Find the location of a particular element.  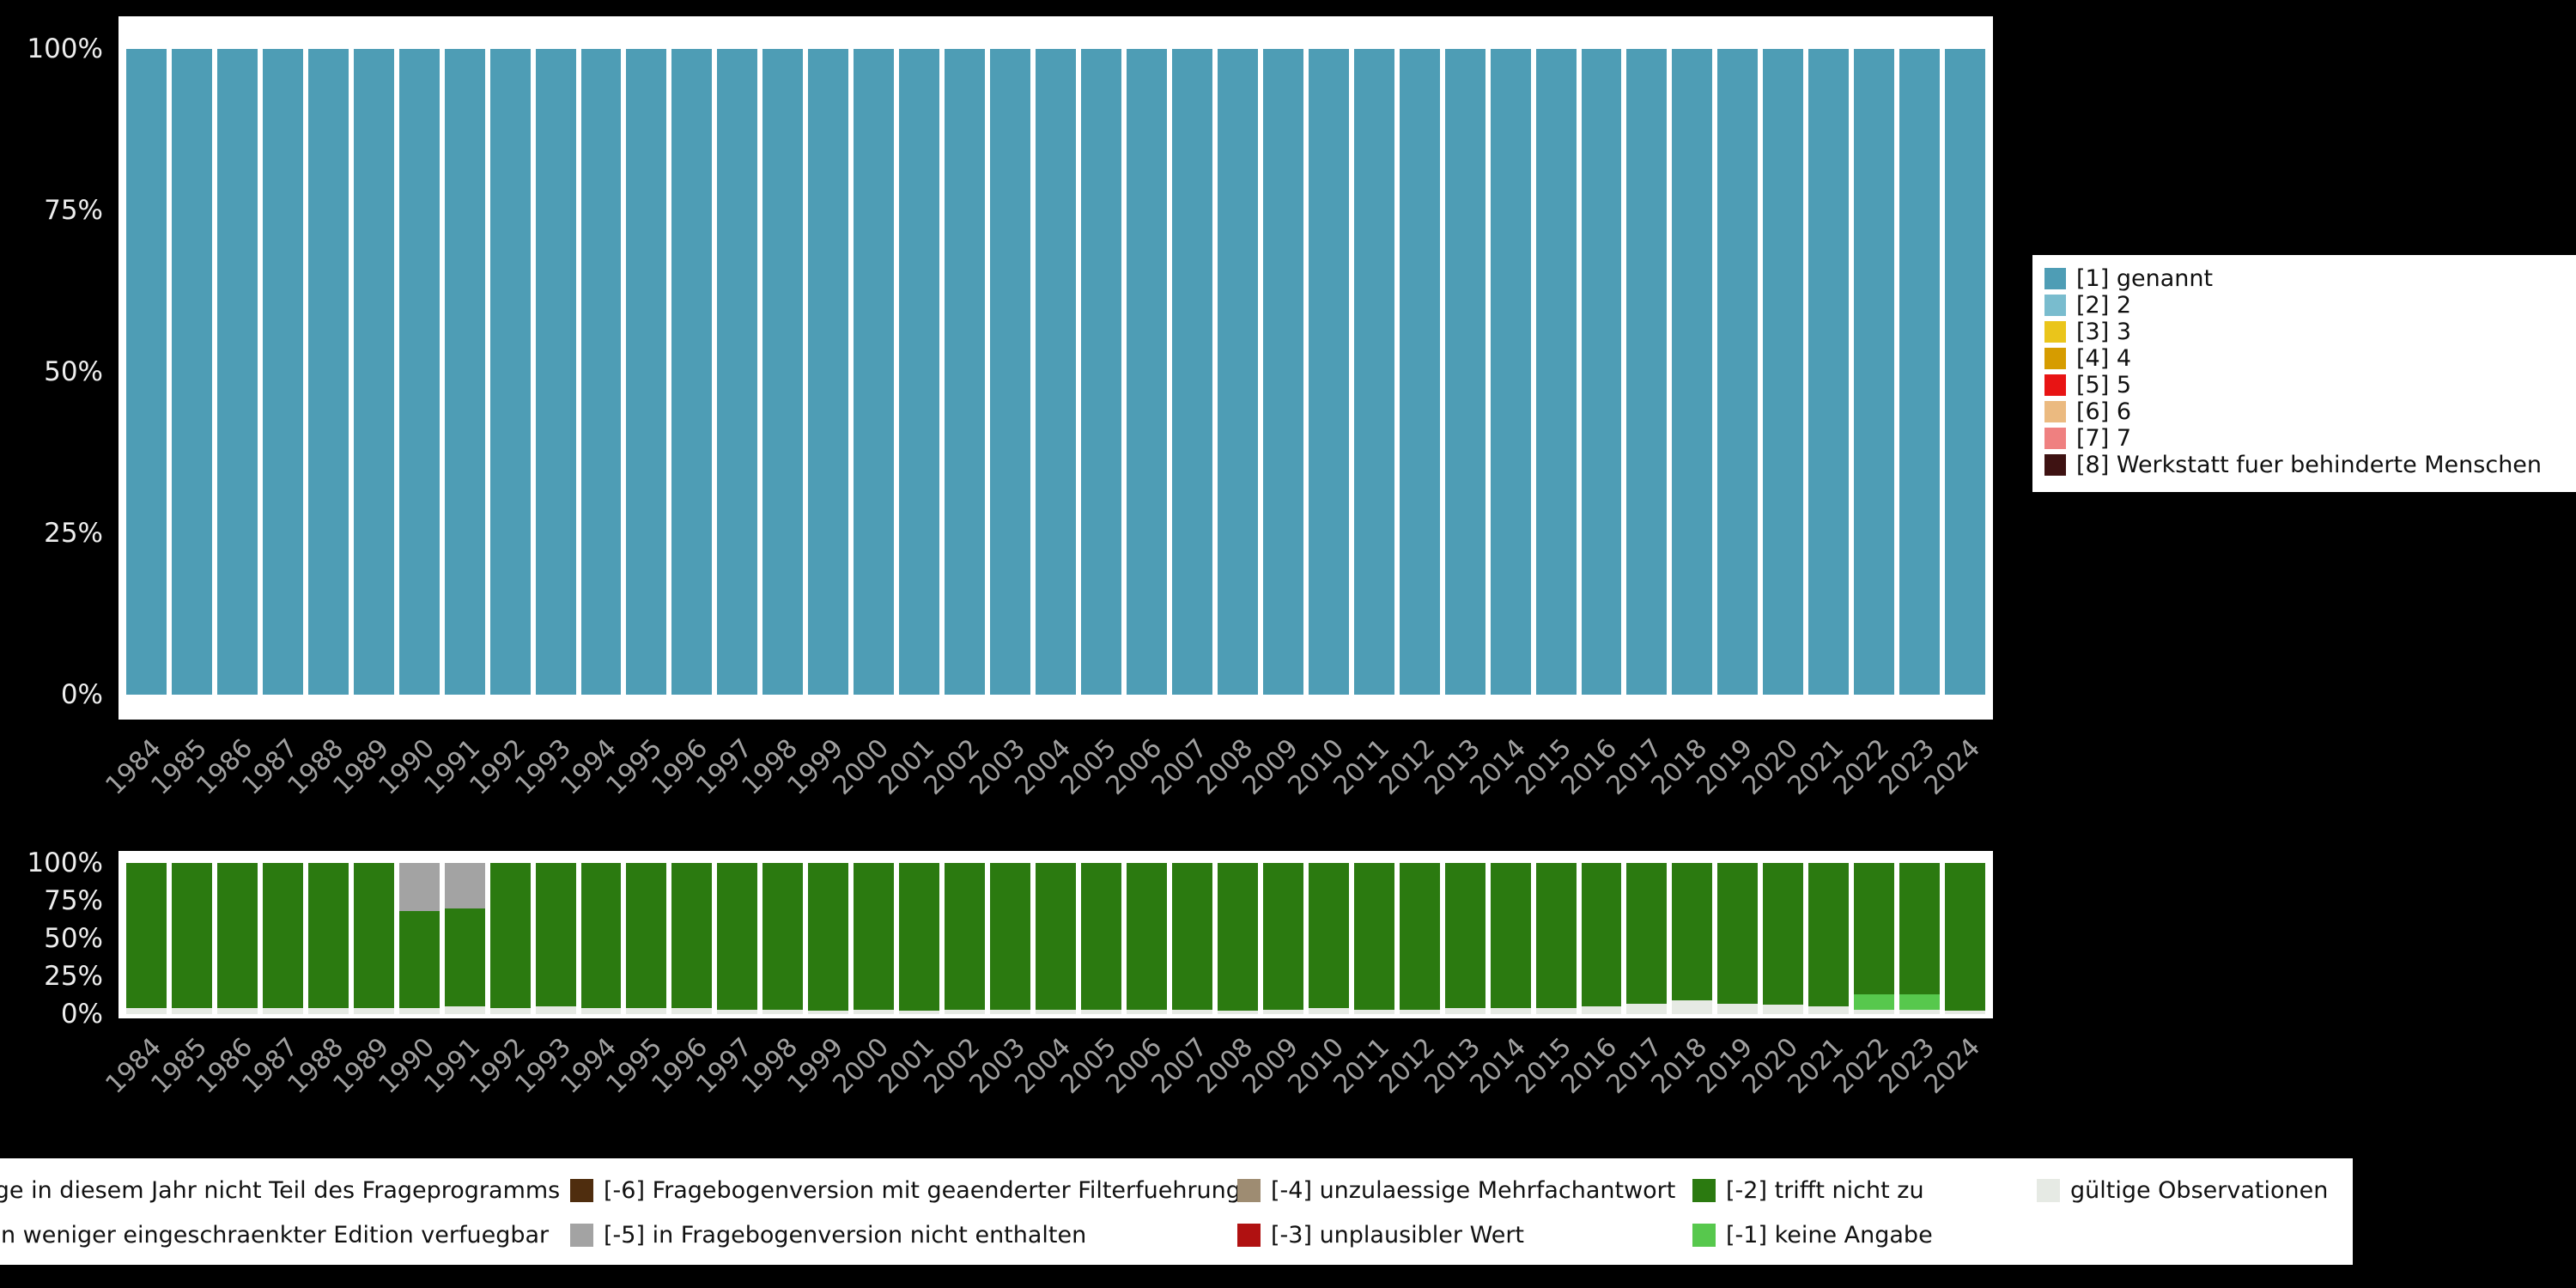

bar-1996 is located at coordinates (692, 939).